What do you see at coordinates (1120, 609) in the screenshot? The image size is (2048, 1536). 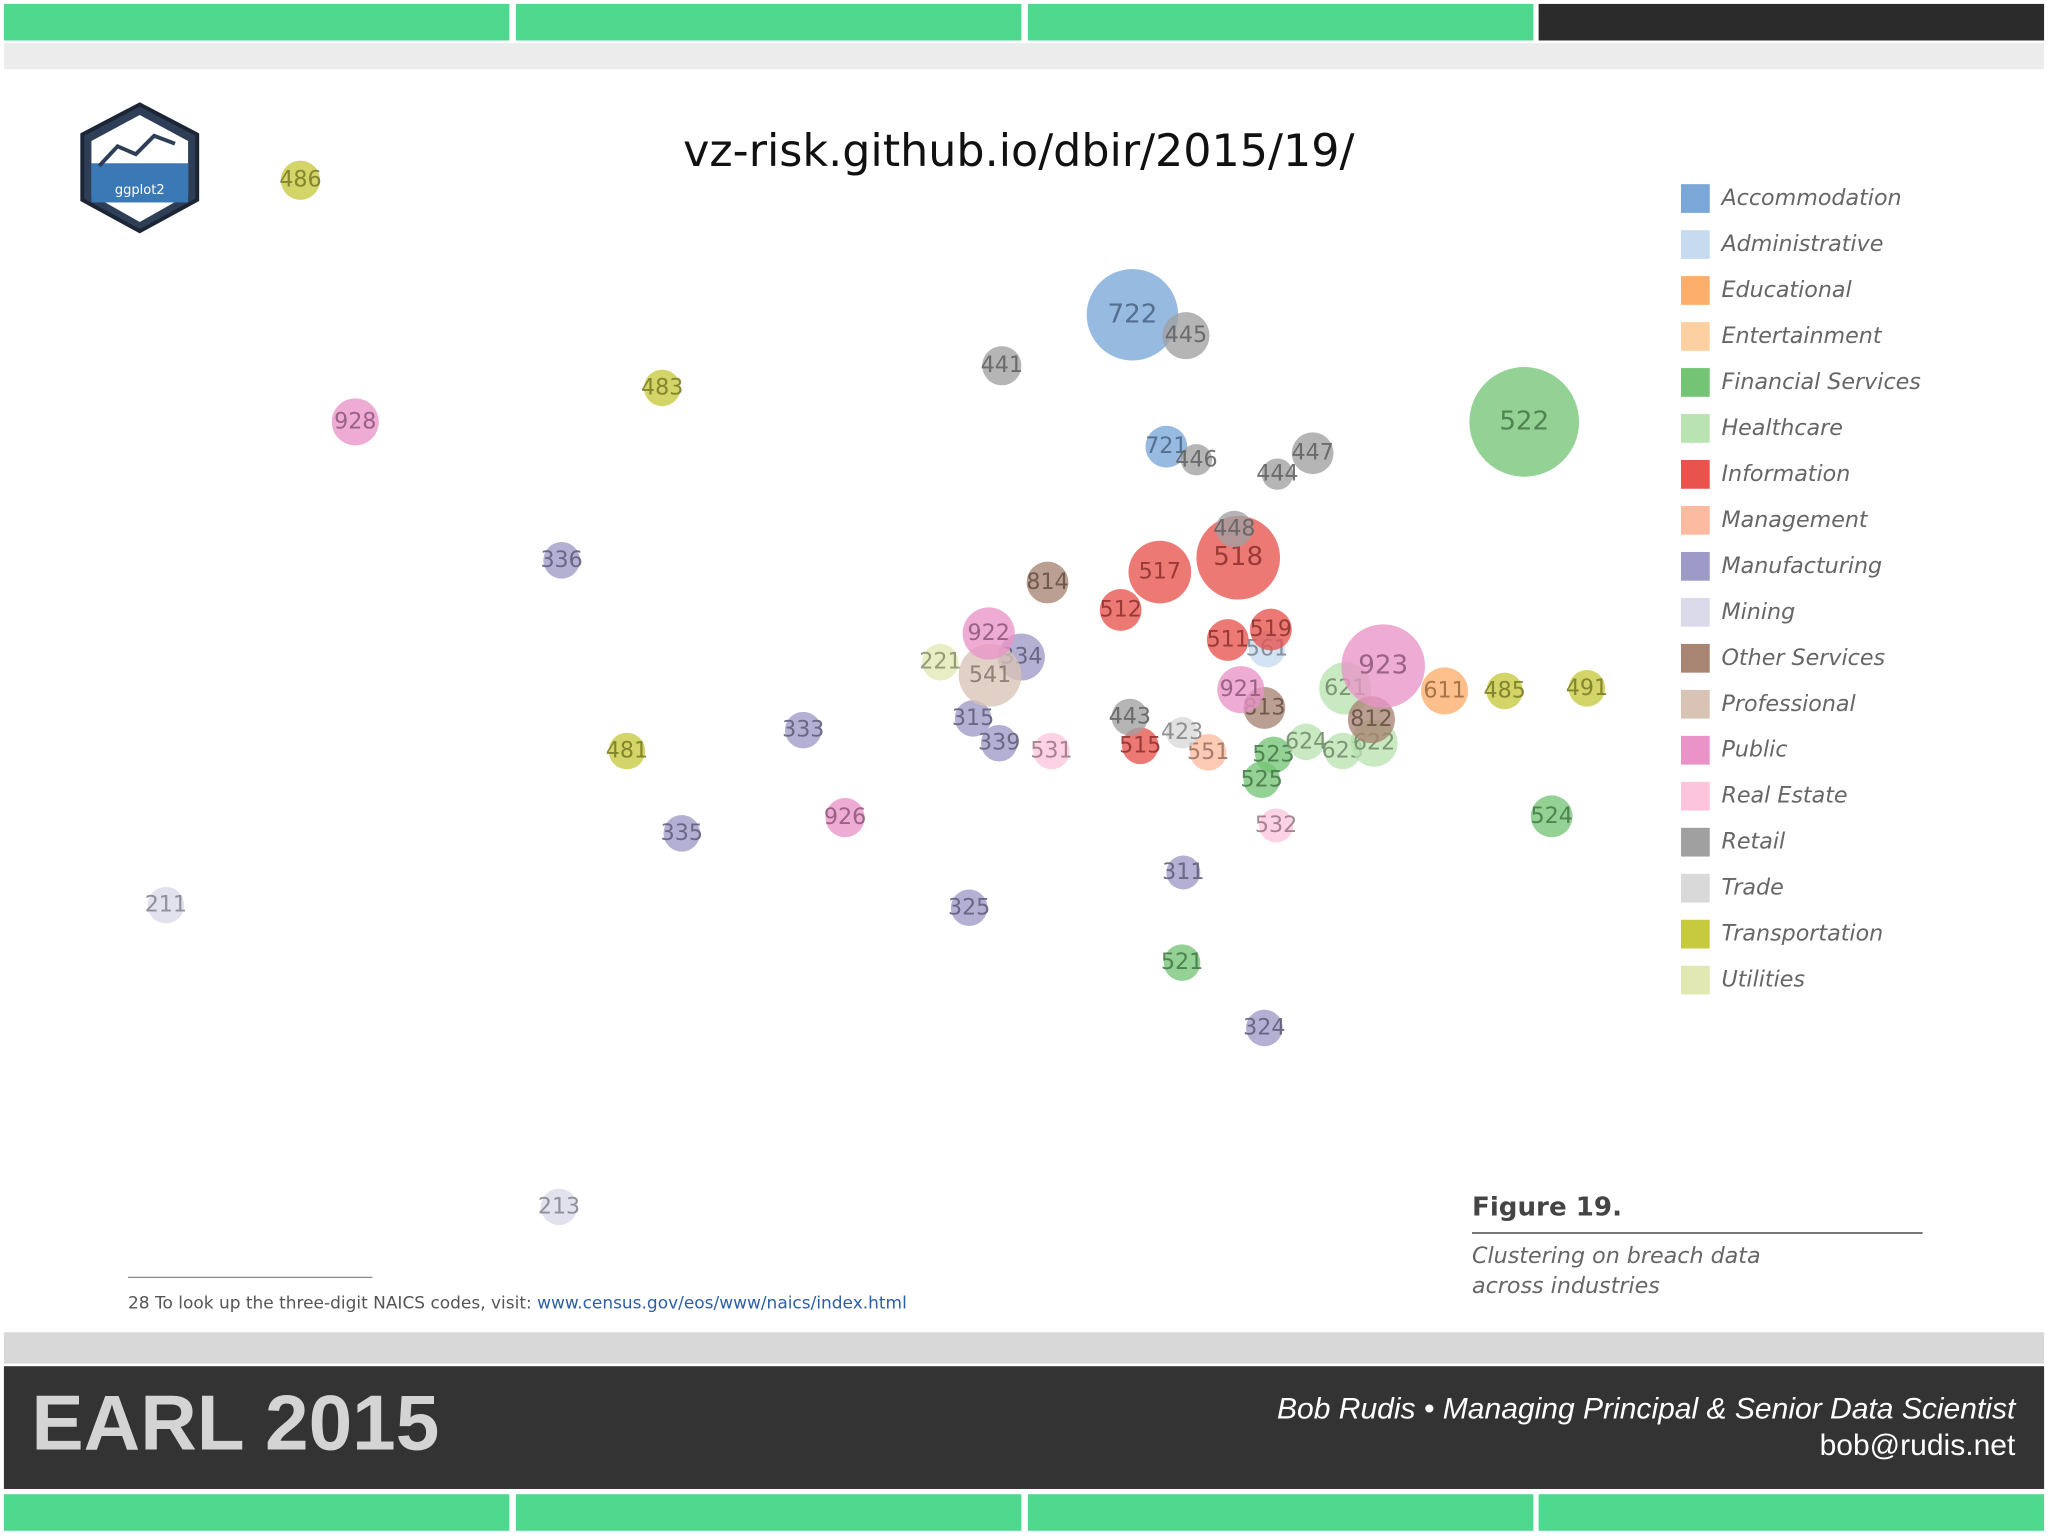 I see `bubble-label: 512` at bounding box center [1120, 609].